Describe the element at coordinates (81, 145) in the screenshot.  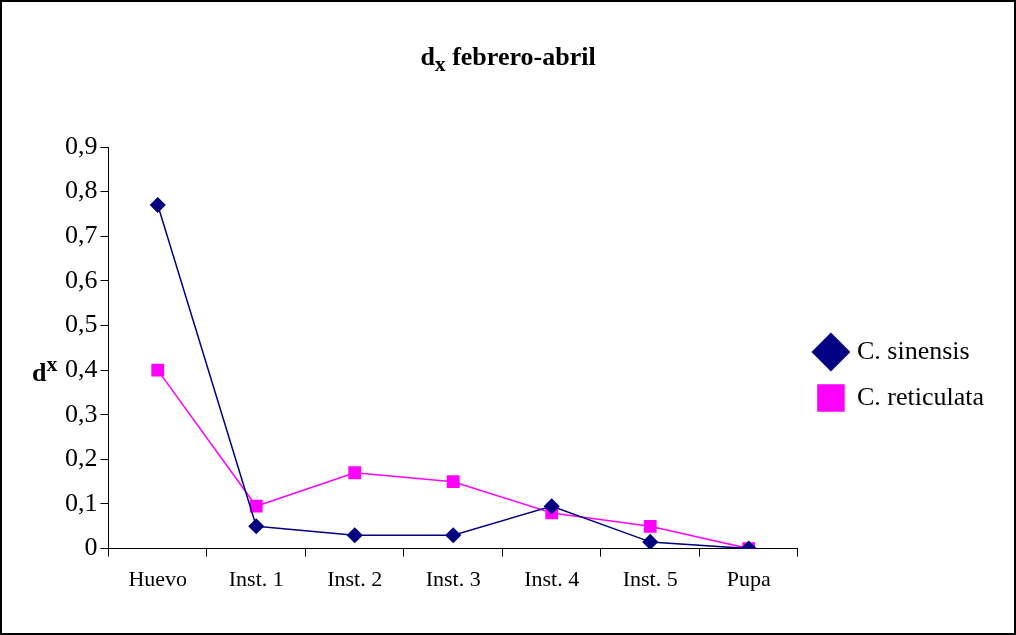
I see `y-tick-label: 0,9` at that location.